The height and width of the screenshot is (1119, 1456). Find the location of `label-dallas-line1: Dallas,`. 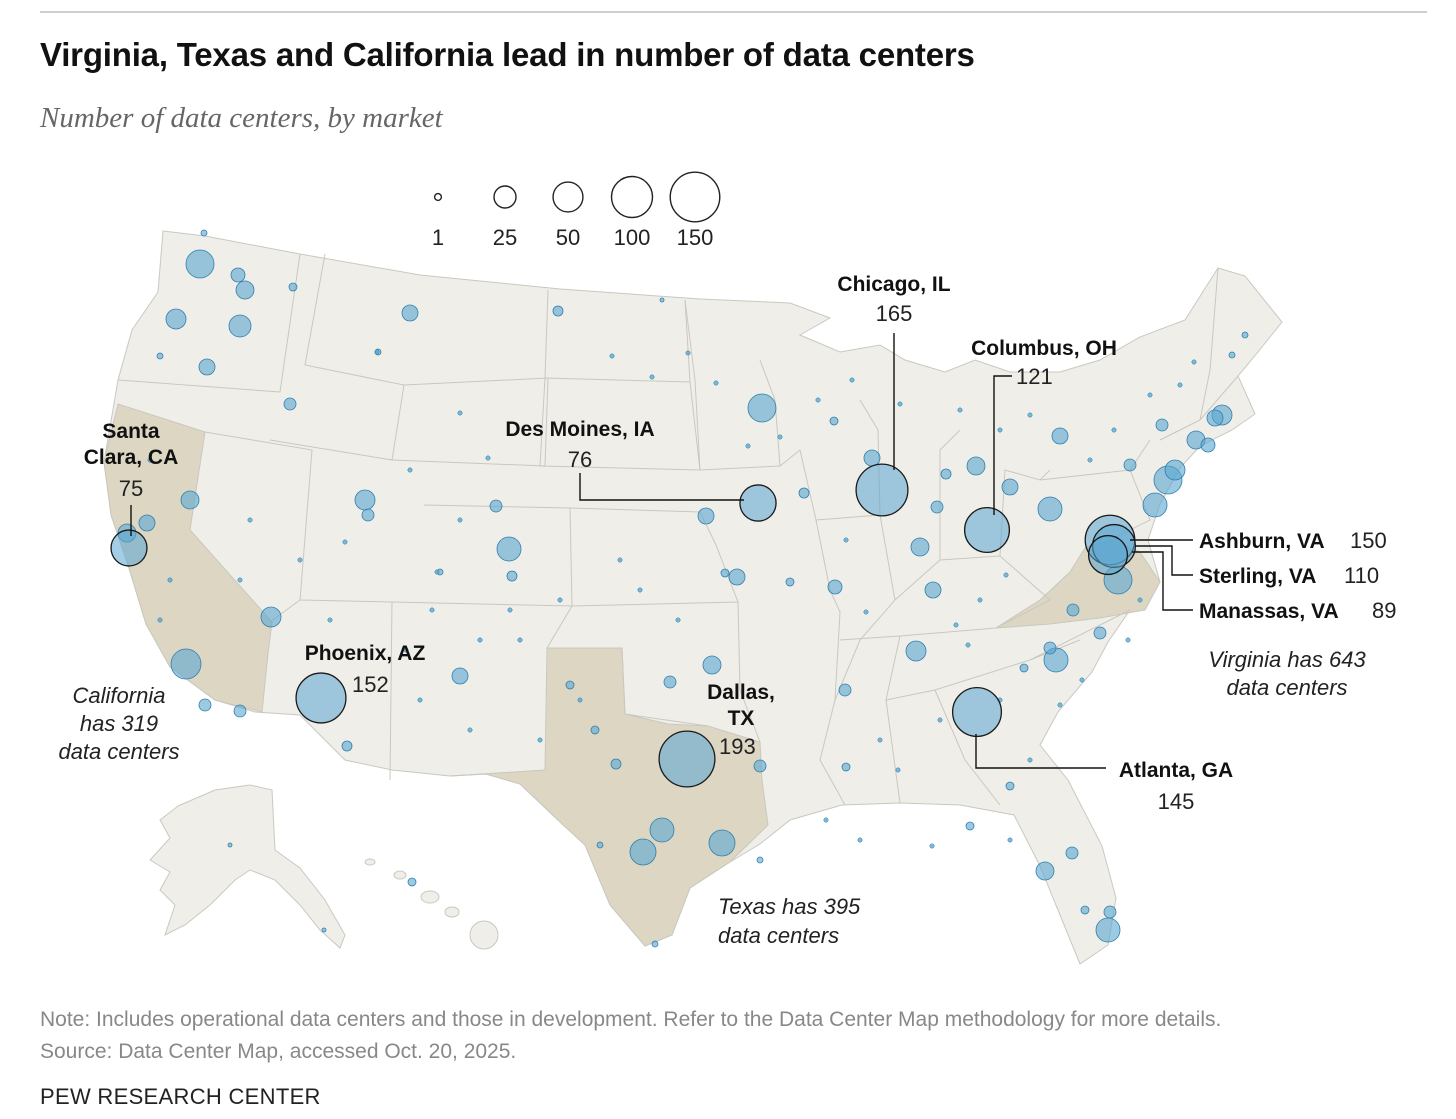

label-dallas-line1: Dallas, is located at coordinates (741, 692).